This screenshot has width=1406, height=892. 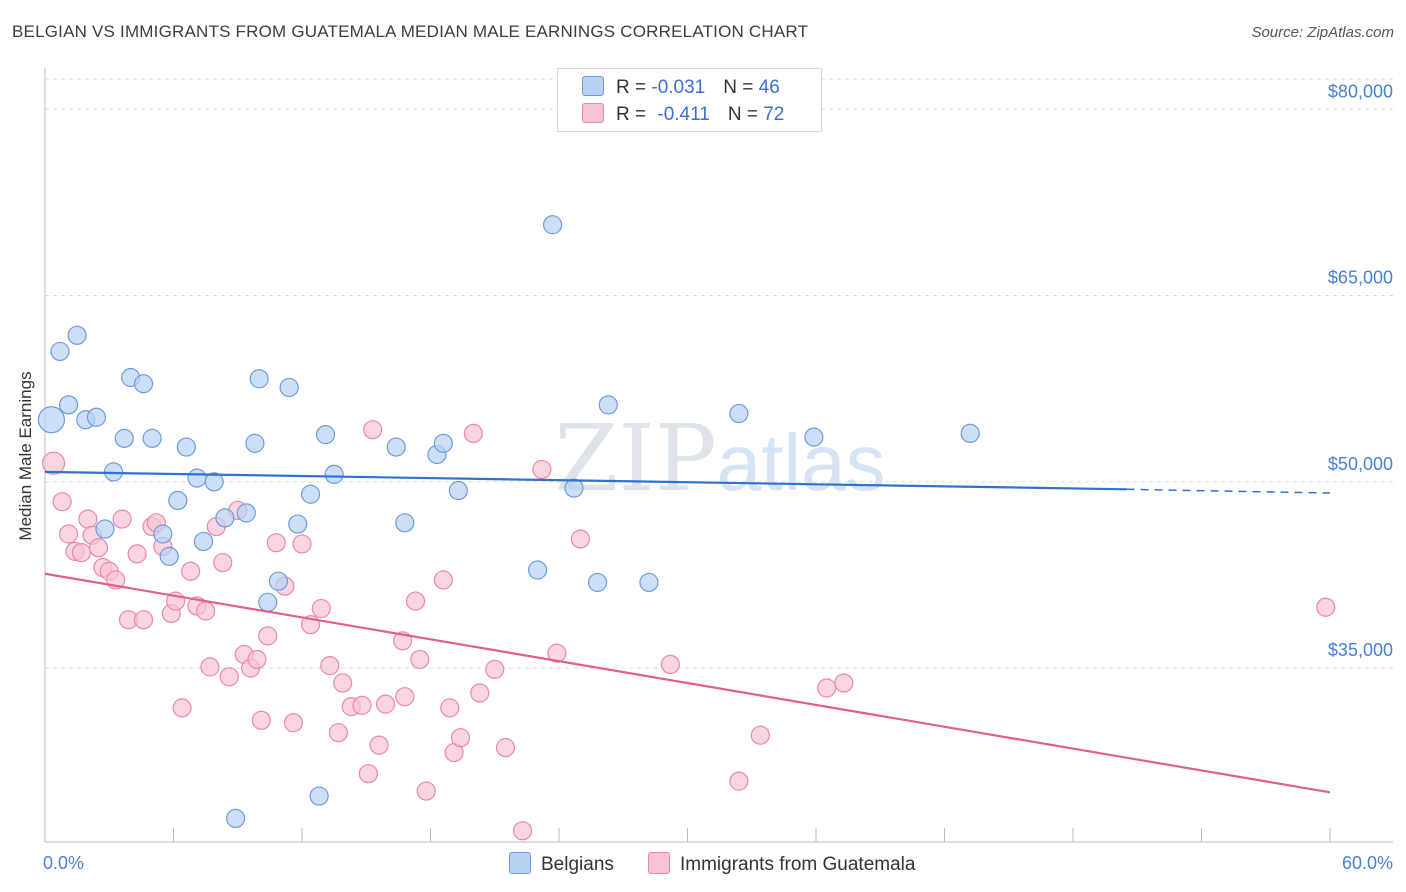 What do you see at coordinates (1360, 464) in the screenshot?
I see `y-tick-label: $50,000` at bounding box center [1360, 464].